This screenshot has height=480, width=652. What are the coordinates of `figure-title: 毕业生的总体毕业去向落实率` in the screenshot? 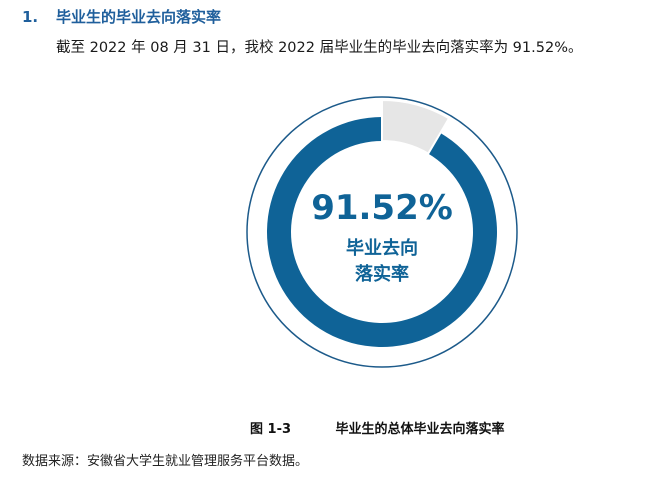 It's located at (420, 429).